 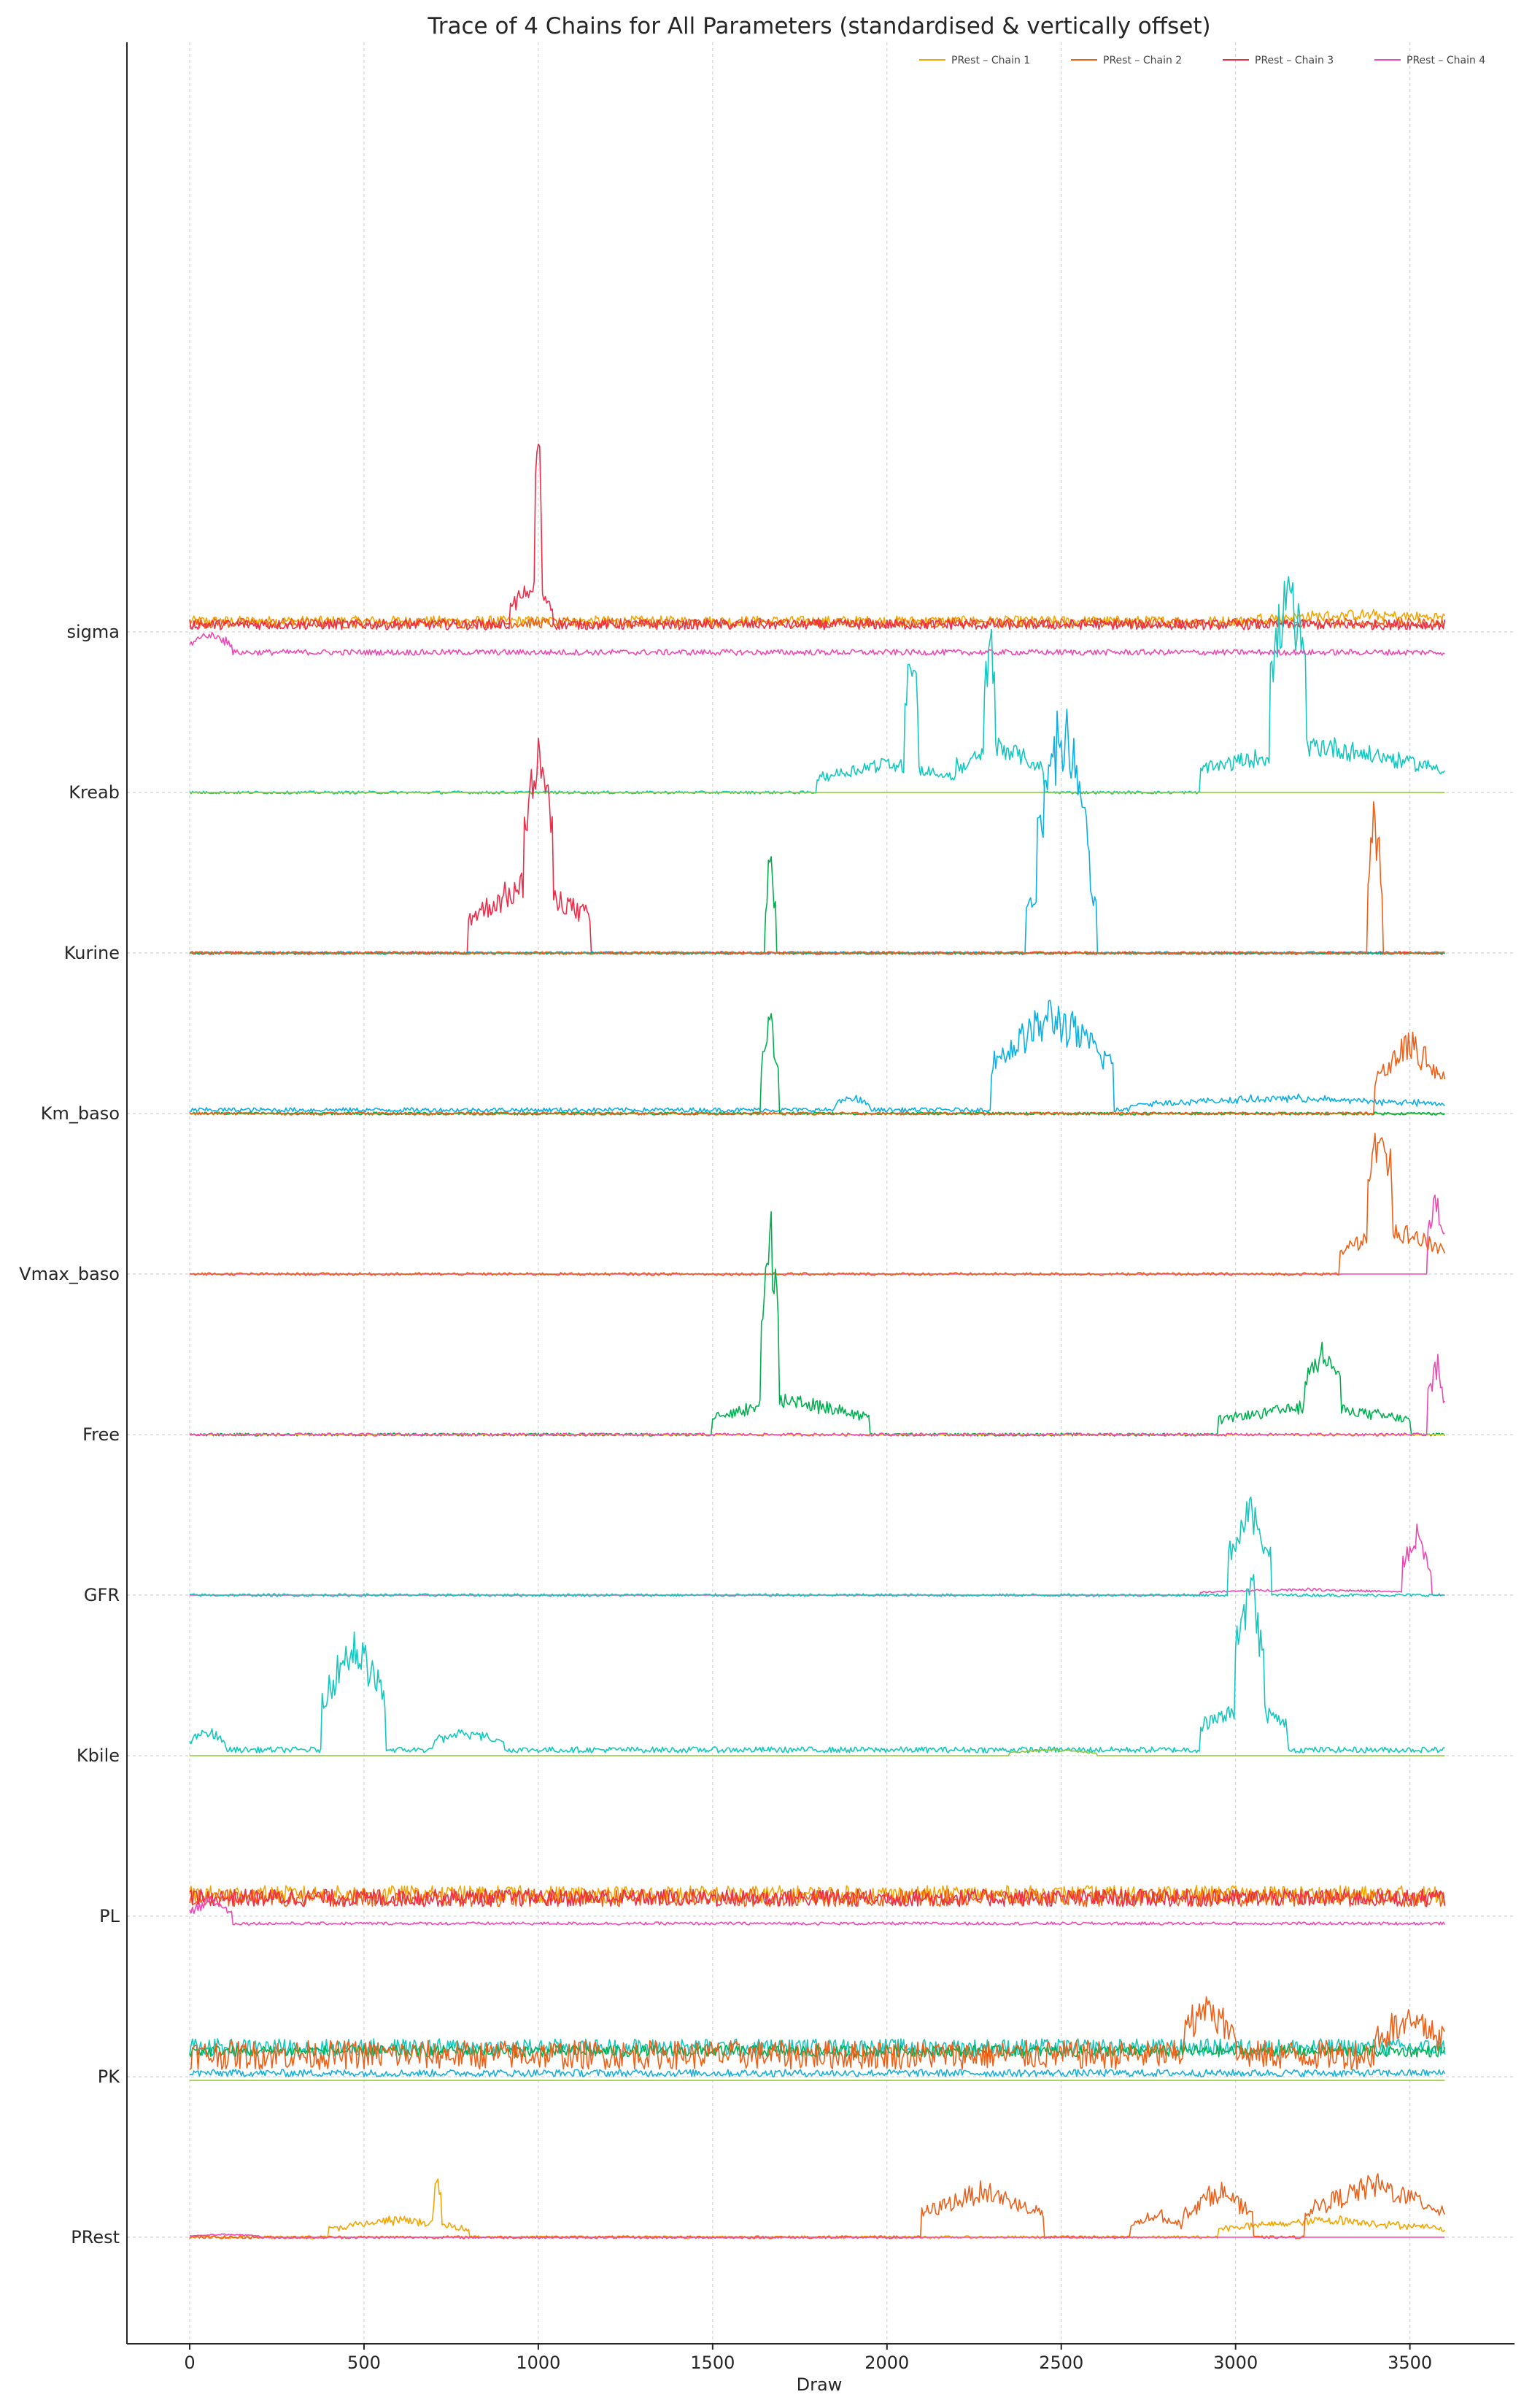 I want to click on legend-label-3: PRest – Chain 3, so click(x=1295, y=60).